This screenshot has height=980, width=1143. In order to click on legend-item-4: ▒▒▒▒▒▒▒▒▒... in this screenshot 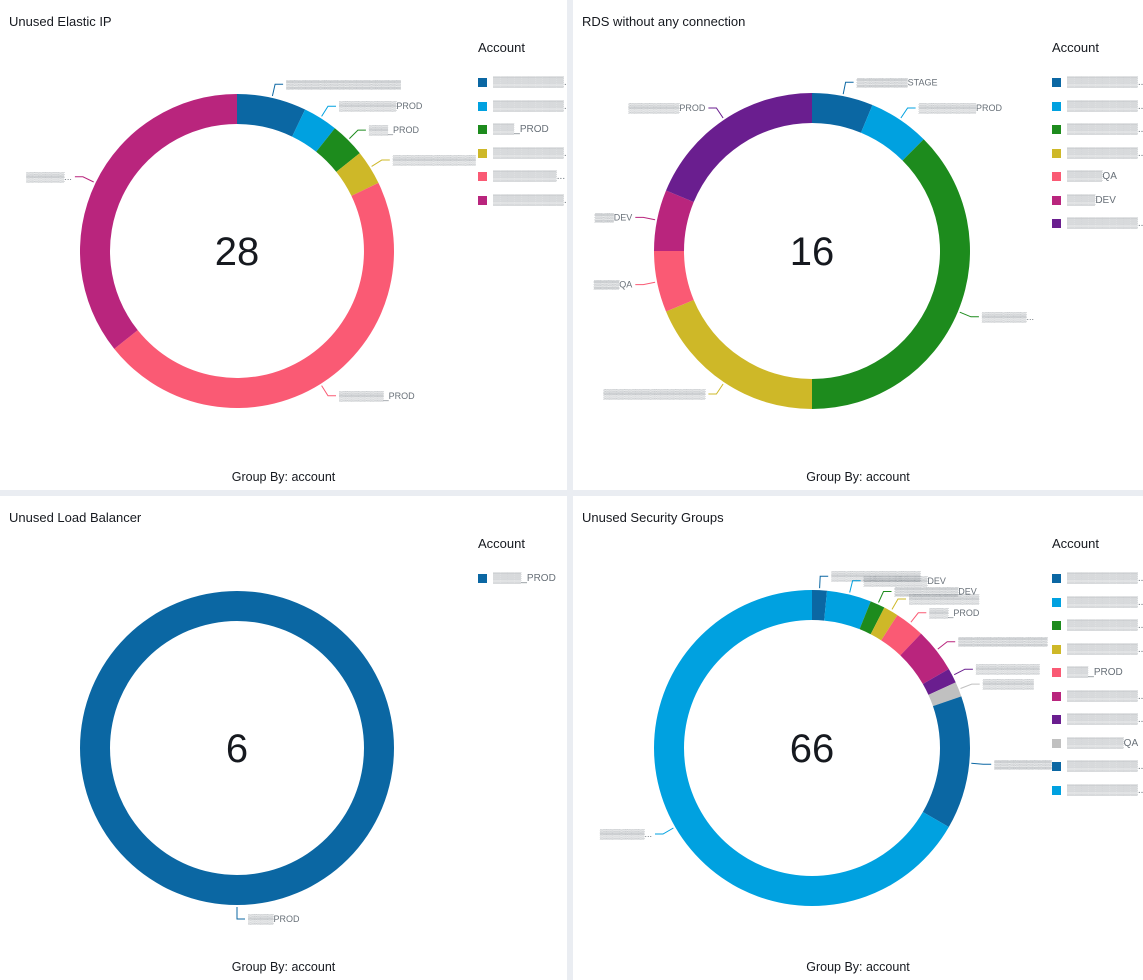, I will do `click(522, 177)`.